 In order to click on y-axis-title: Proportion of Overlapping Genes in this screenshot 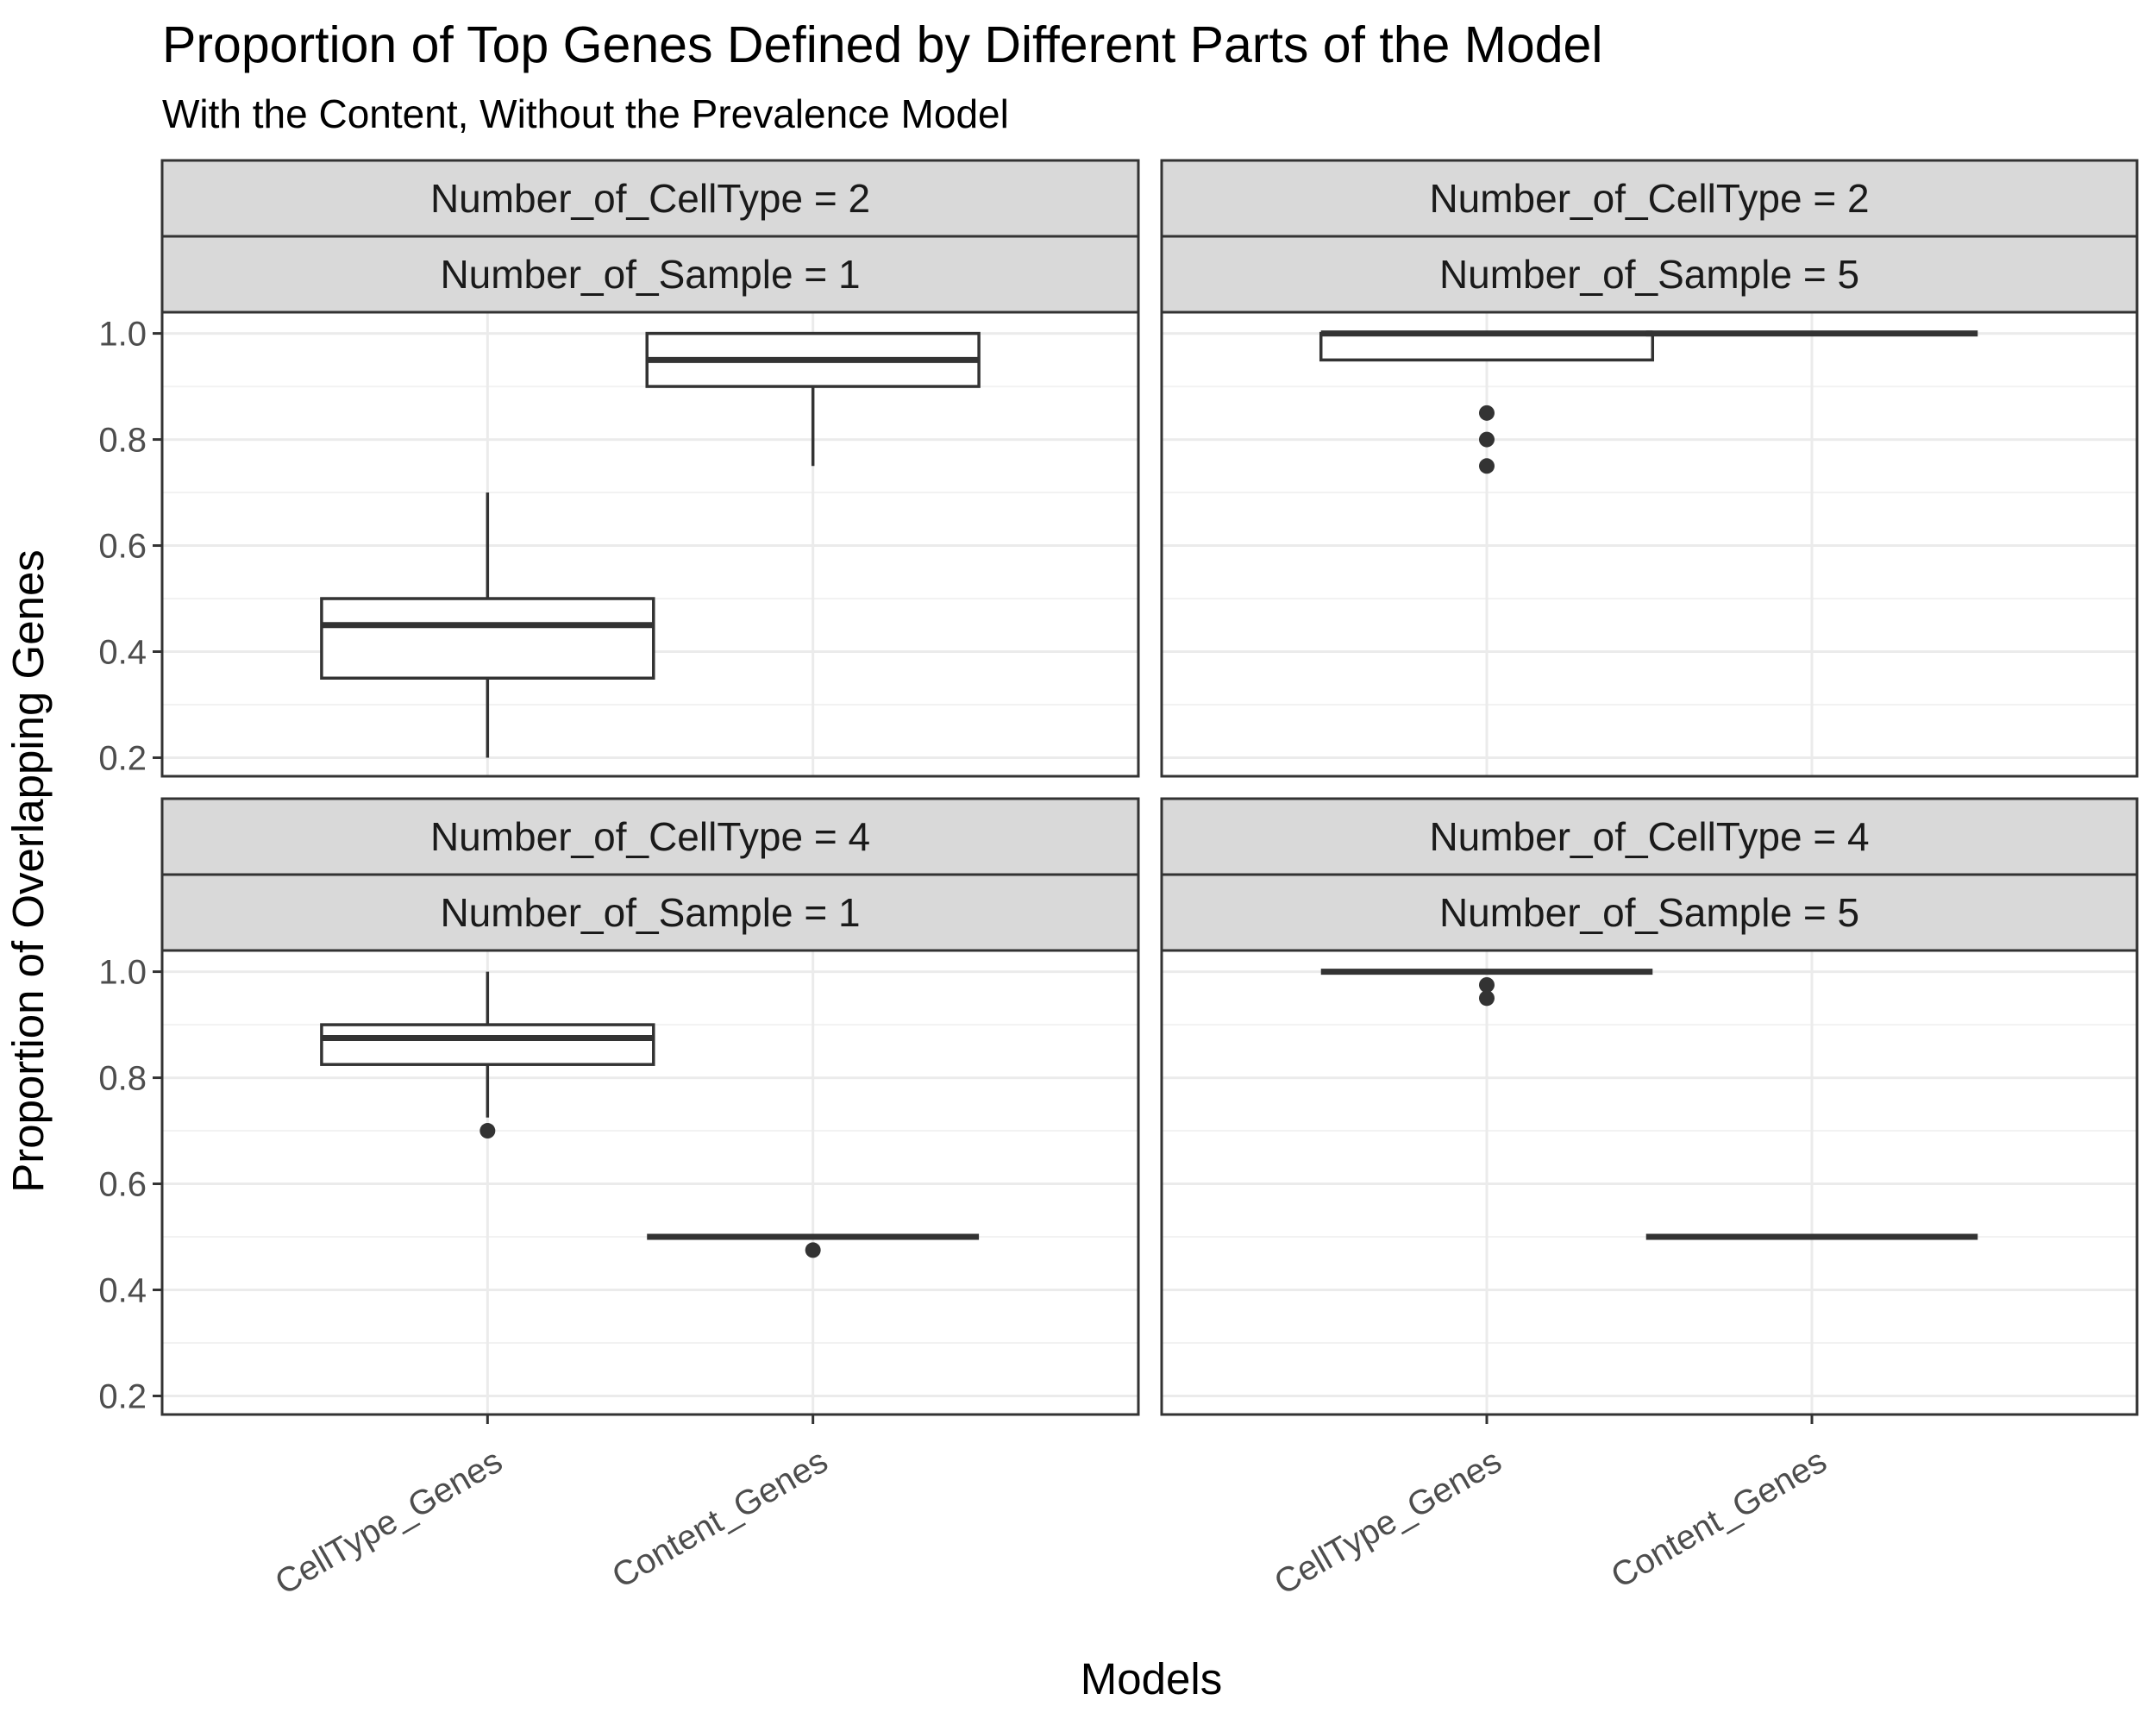, I will do `click(28, 871)`.